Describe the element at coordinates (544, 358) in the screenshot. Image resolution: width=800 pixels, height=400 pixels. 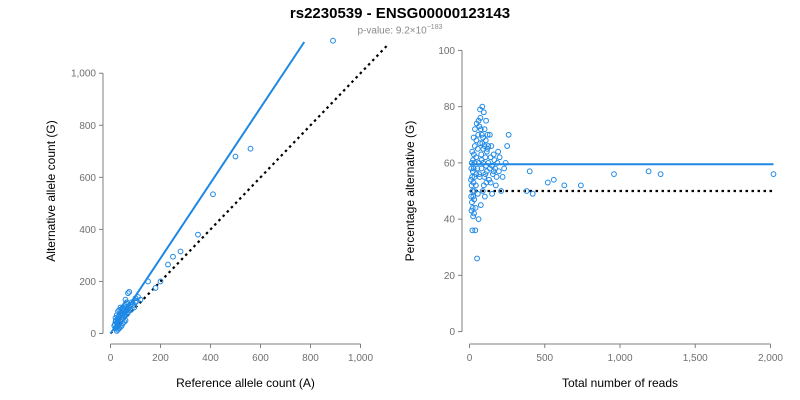
I see `right-x-tick-label: 500` at that location.